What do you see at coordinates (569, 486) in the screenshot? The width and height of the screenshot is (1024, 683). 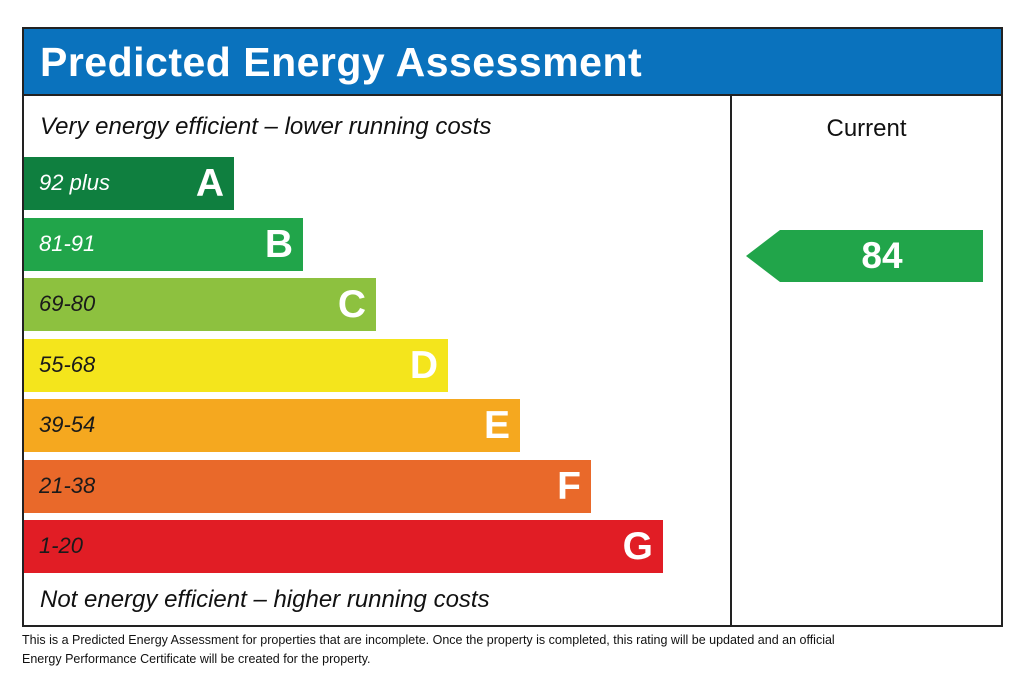 I see `band-letter: F` at bounding box center [569, 486].